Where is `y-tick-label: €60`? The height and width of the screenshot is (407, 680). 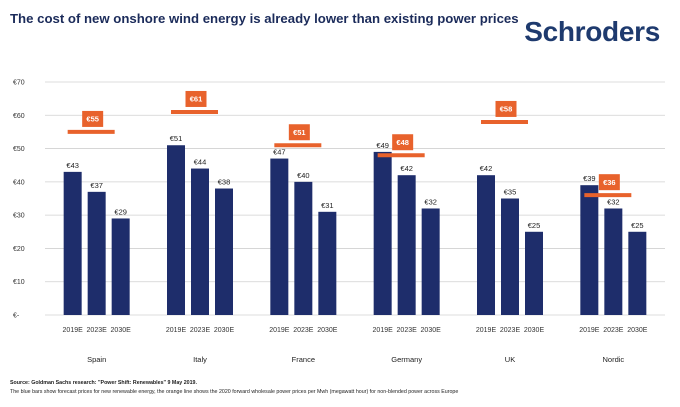 y-tick-label: €60 is located at coordinates (19, 116).